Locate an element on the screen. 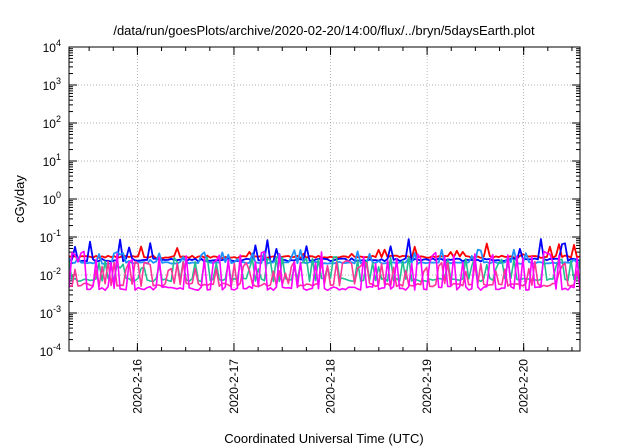 The width and height of the screenshot is (640, 448). series-lines is located at coordinates (324, 265).